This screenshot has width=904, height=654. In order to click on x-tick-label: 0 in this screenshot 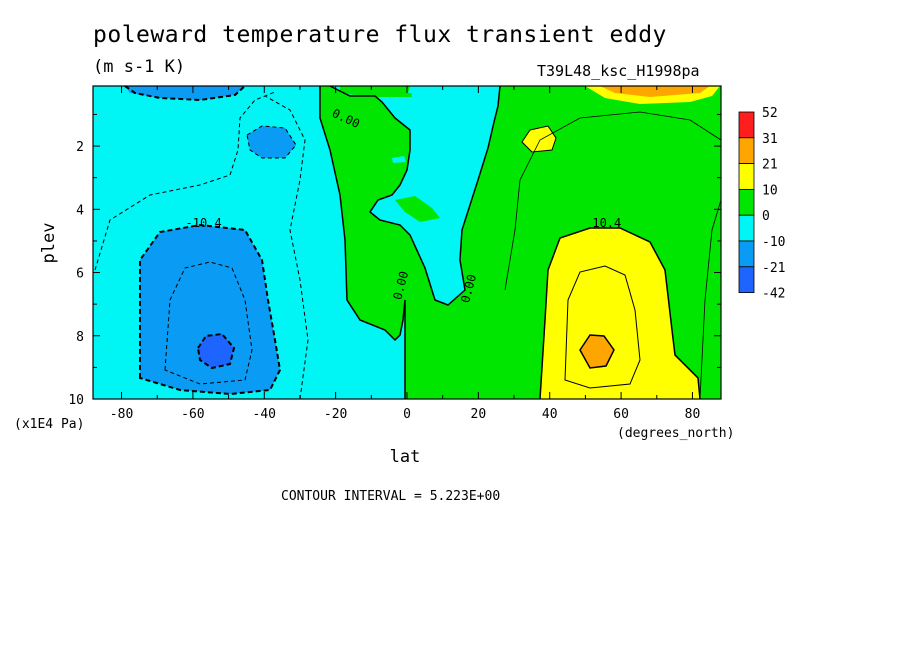, I will do `click(407, 414)`.